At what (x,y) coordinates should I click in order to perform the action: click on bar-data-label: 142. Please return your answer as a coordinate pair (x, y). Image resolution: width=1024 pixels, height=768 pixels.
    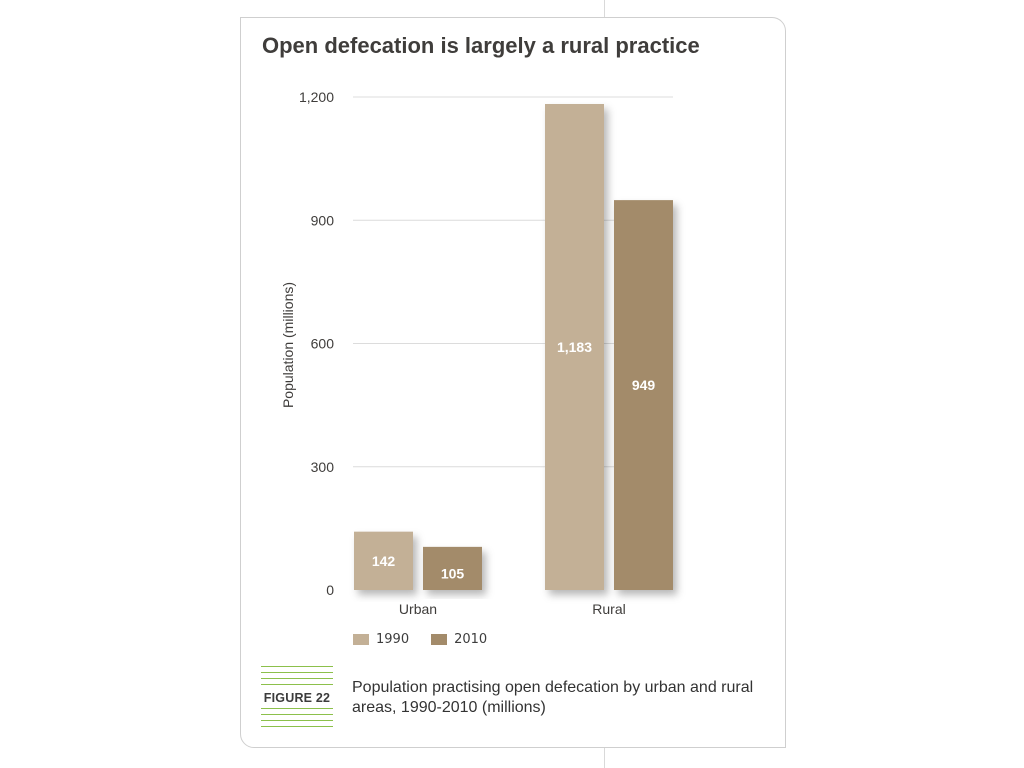
    Looking at the image, I should click on (384, 561).